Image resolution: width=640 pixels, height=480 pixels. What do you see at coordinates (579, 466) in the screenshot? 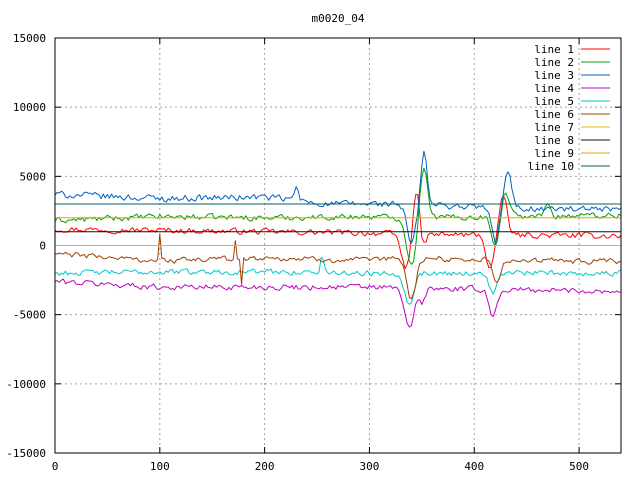
I see `x-tick-label: 500` at bounding box center [579, 466].